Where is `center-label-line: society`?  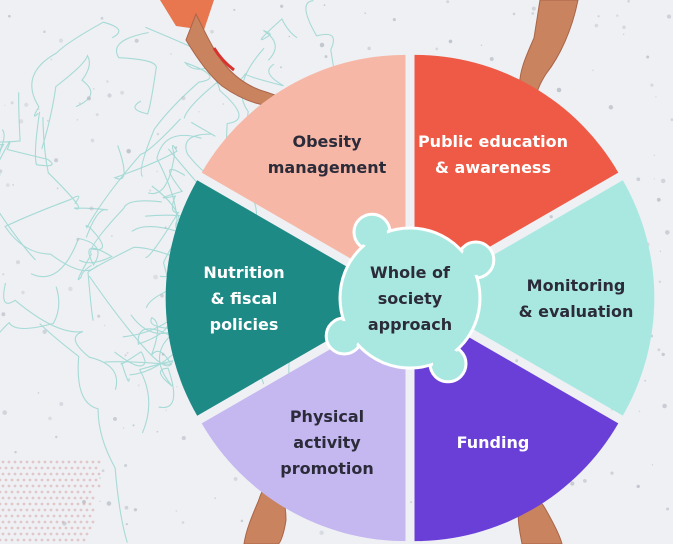 center-label-line: society is located at coordinates (410, 298).